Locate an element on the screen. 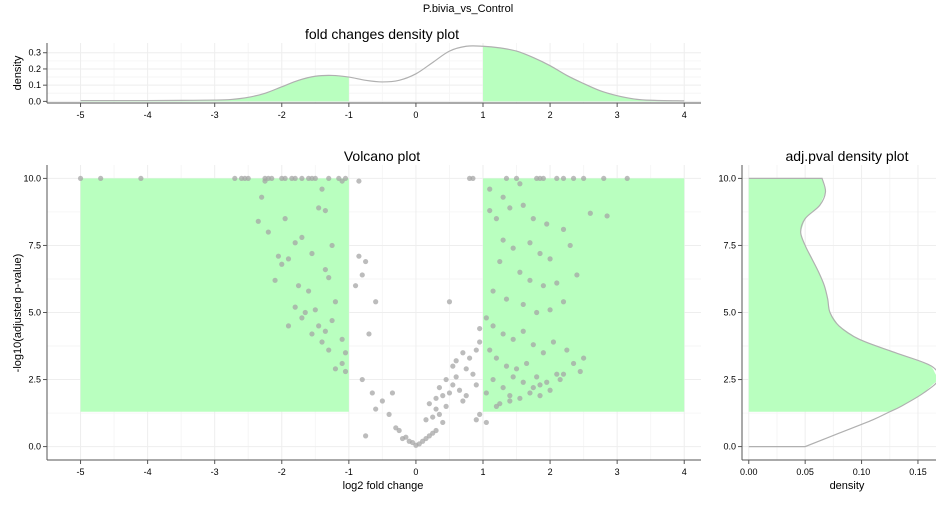  fold-change-density-x-tick-label: -4 is located at coordinates (148, 115).